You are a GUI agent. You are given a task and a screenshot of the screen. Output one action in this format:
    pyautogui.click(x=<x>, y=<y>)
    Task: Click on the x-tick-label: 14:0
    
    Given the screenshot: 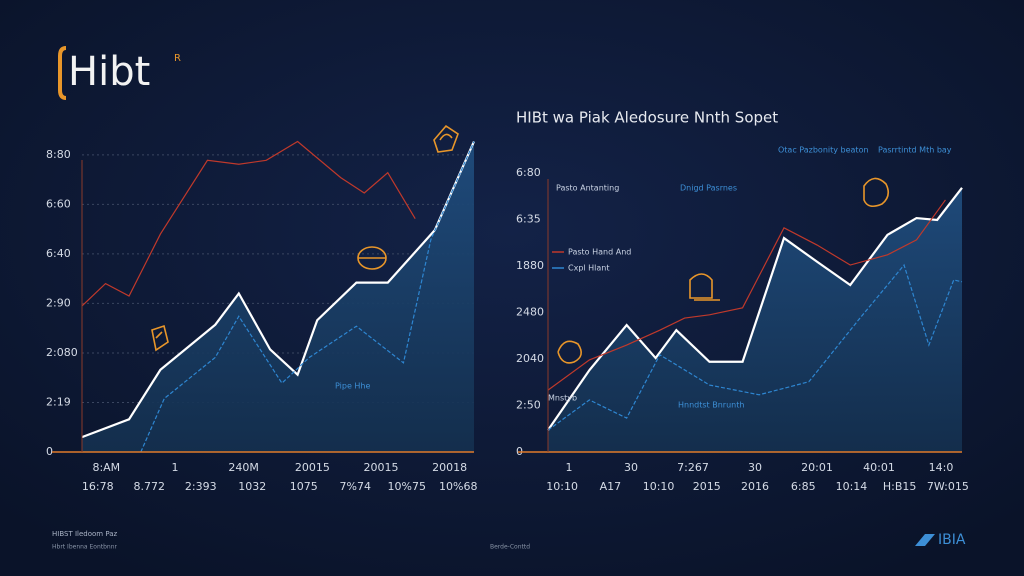 What is the action you would take?
    pyautogui.click(x=941, y=467)
    